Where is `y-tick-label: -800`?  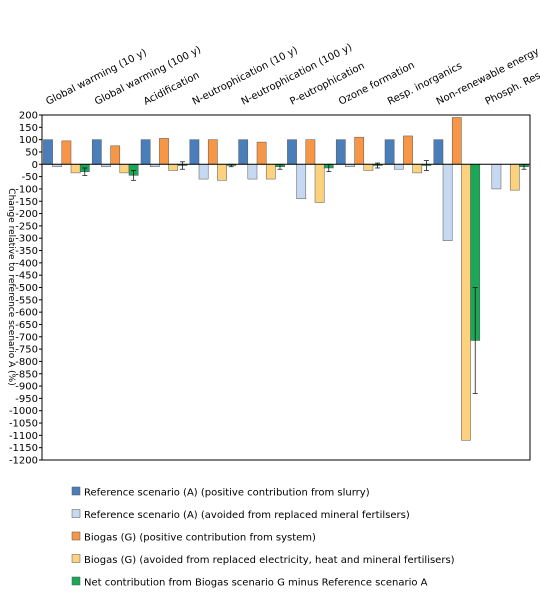
y-tick-label: -800 is located at coordinates (26, 362).